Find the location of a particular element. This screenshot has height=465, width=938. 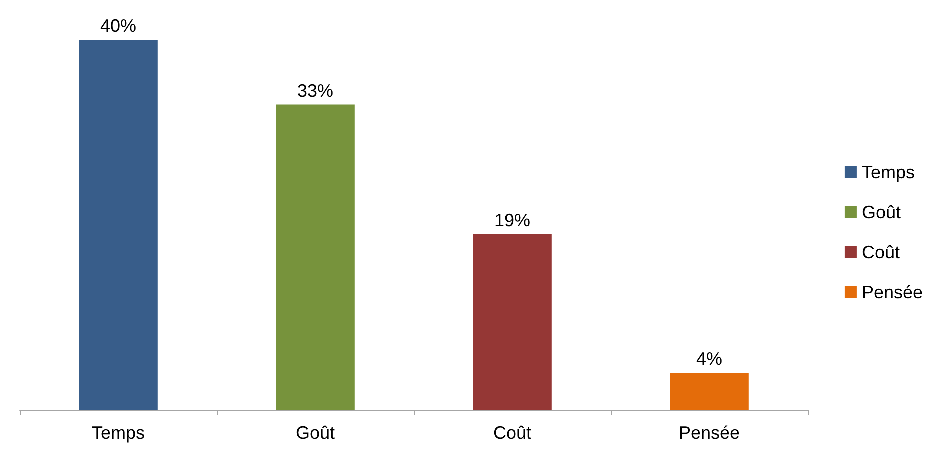

legend-label: Temps is located at coordinates (888, 172).